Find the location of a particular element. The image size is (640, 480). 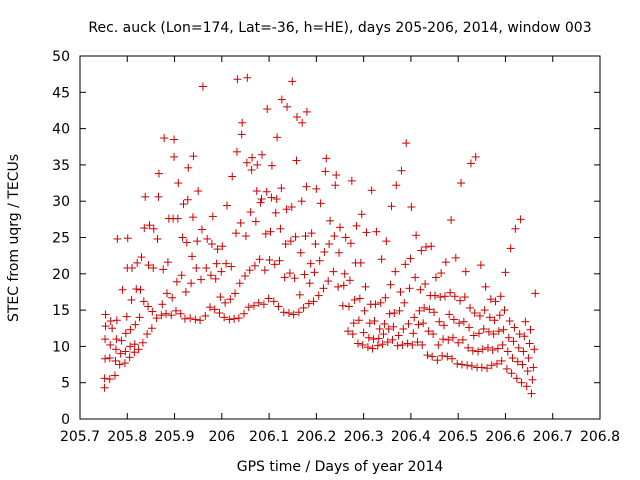

y-tick-label: 35 is located at coordinates (61, 166).